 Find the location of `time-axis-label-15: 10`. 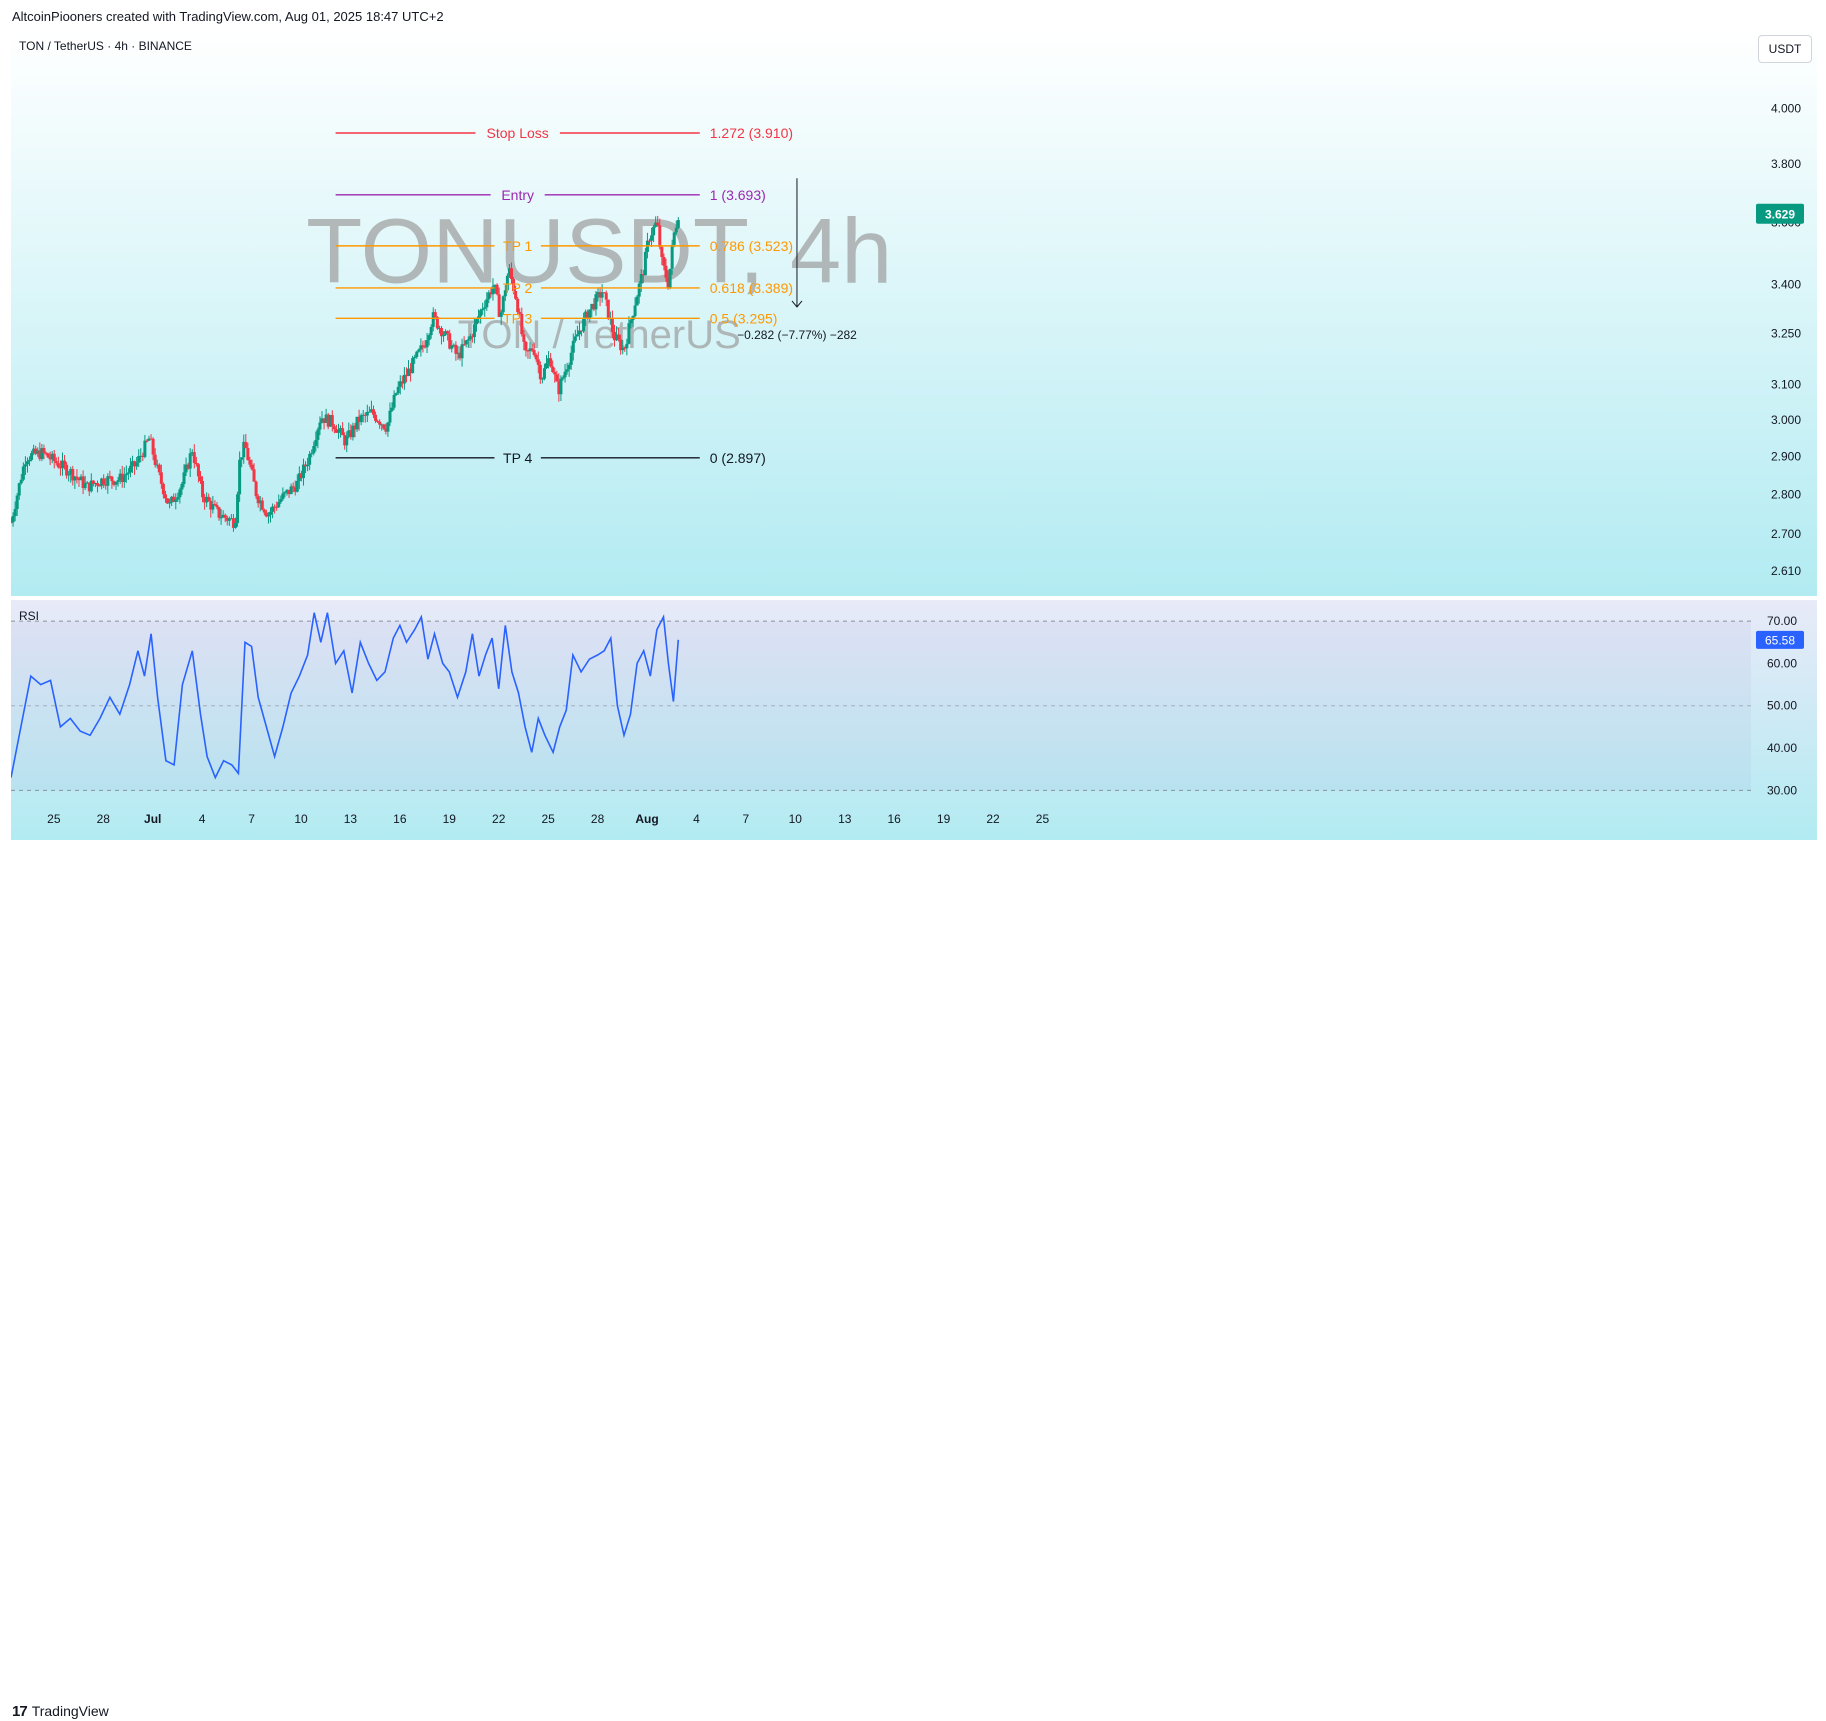

time-axis-label-15: 10 is located at coordinates (796, 819).